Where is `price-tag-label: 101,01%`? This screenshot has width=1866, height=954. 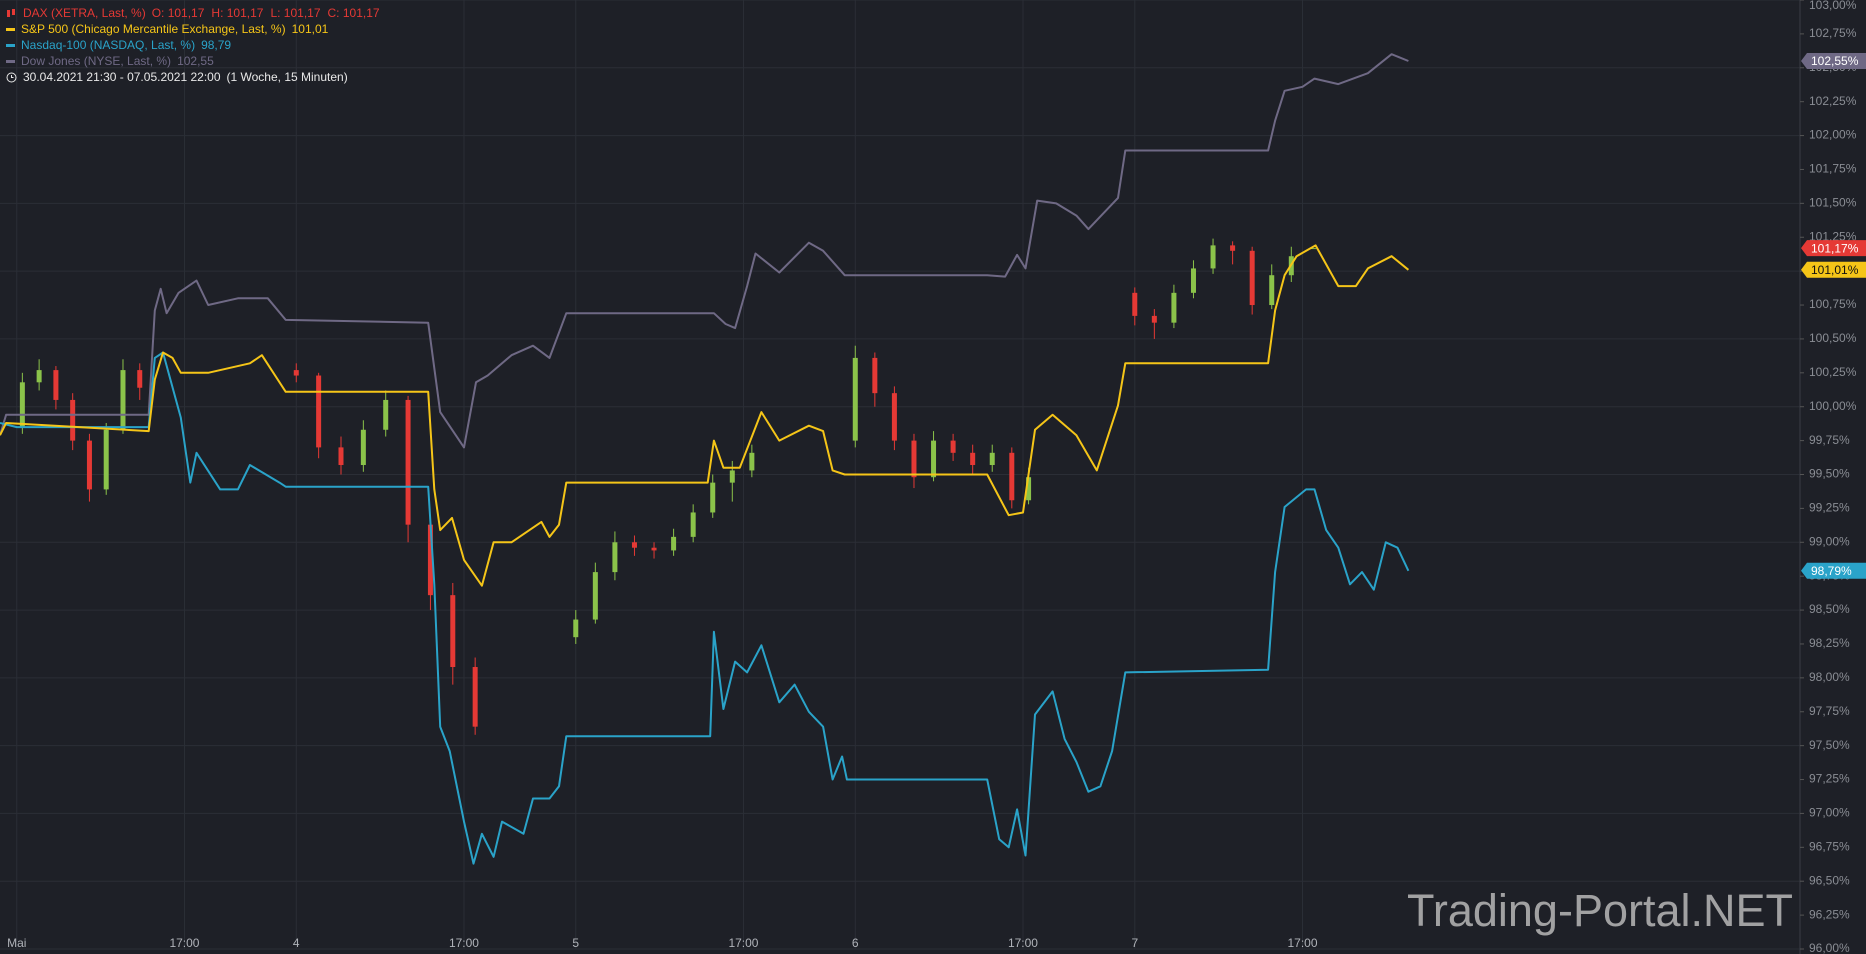 price-tag-label: 101,01% is located at coordinates (1835, 270).